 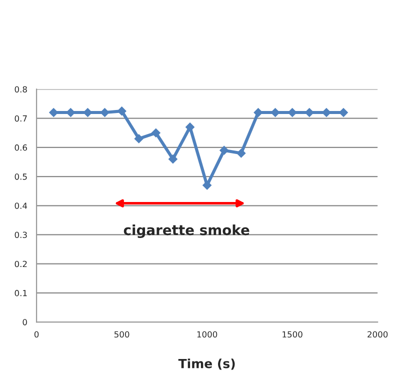 I want to click on y-tick-label: 0.8, so click(x=20, y=89).